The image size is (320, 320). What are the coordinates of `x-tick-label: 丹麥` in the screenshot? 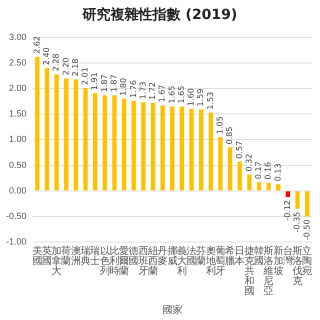 It's located at (163, 256).